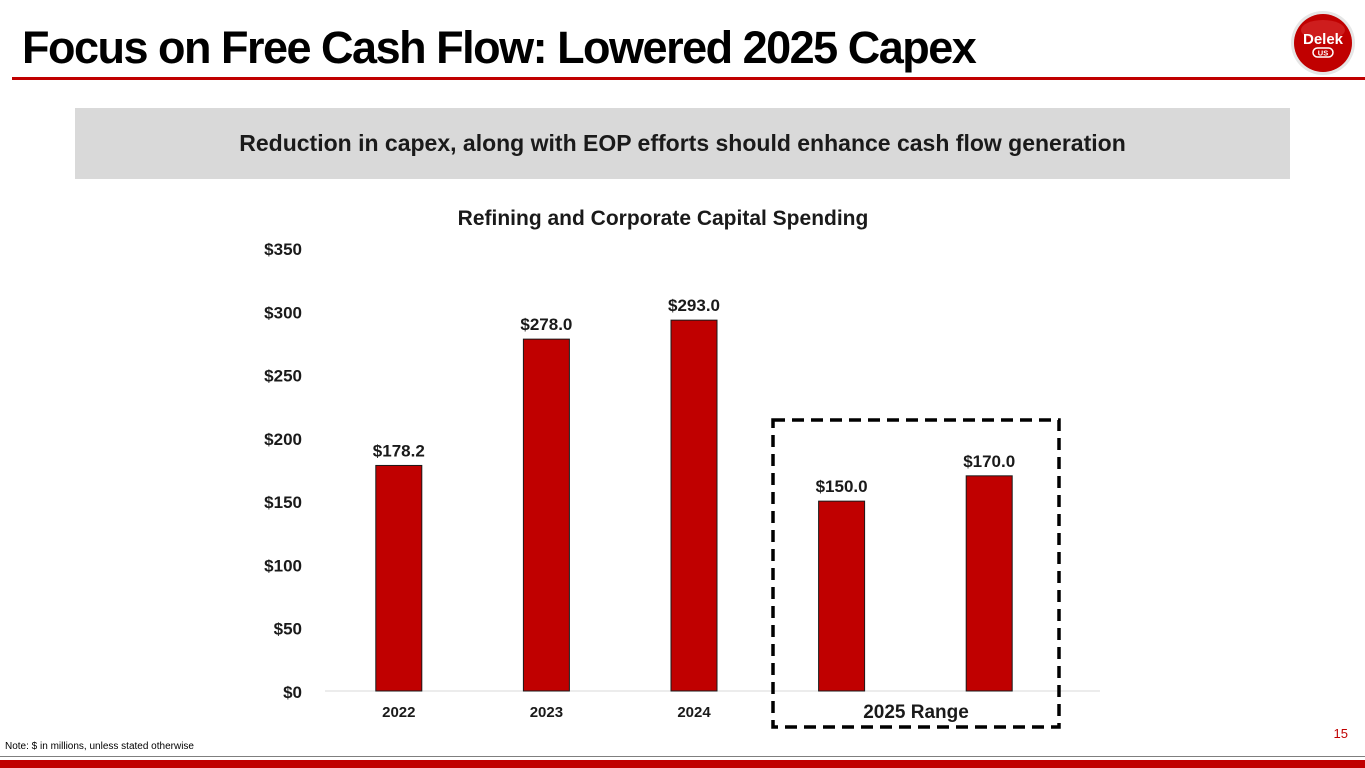 This screenshot has width=1365, height=768. What do you see at coordinates (1340, 733) in the screenshot?
I see `page-number: 15` at bounding box center [1340, 733].